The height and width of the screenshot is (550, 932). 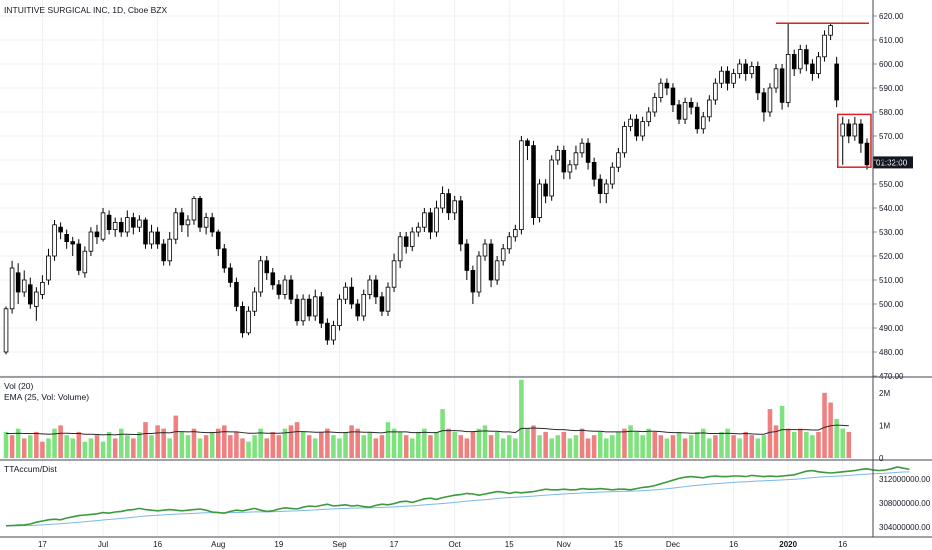 What do you see at coordinates (905, 479) in the screenshot?
I see `accum-tick-label: 312000000.00` at bounding box center [905, 479].